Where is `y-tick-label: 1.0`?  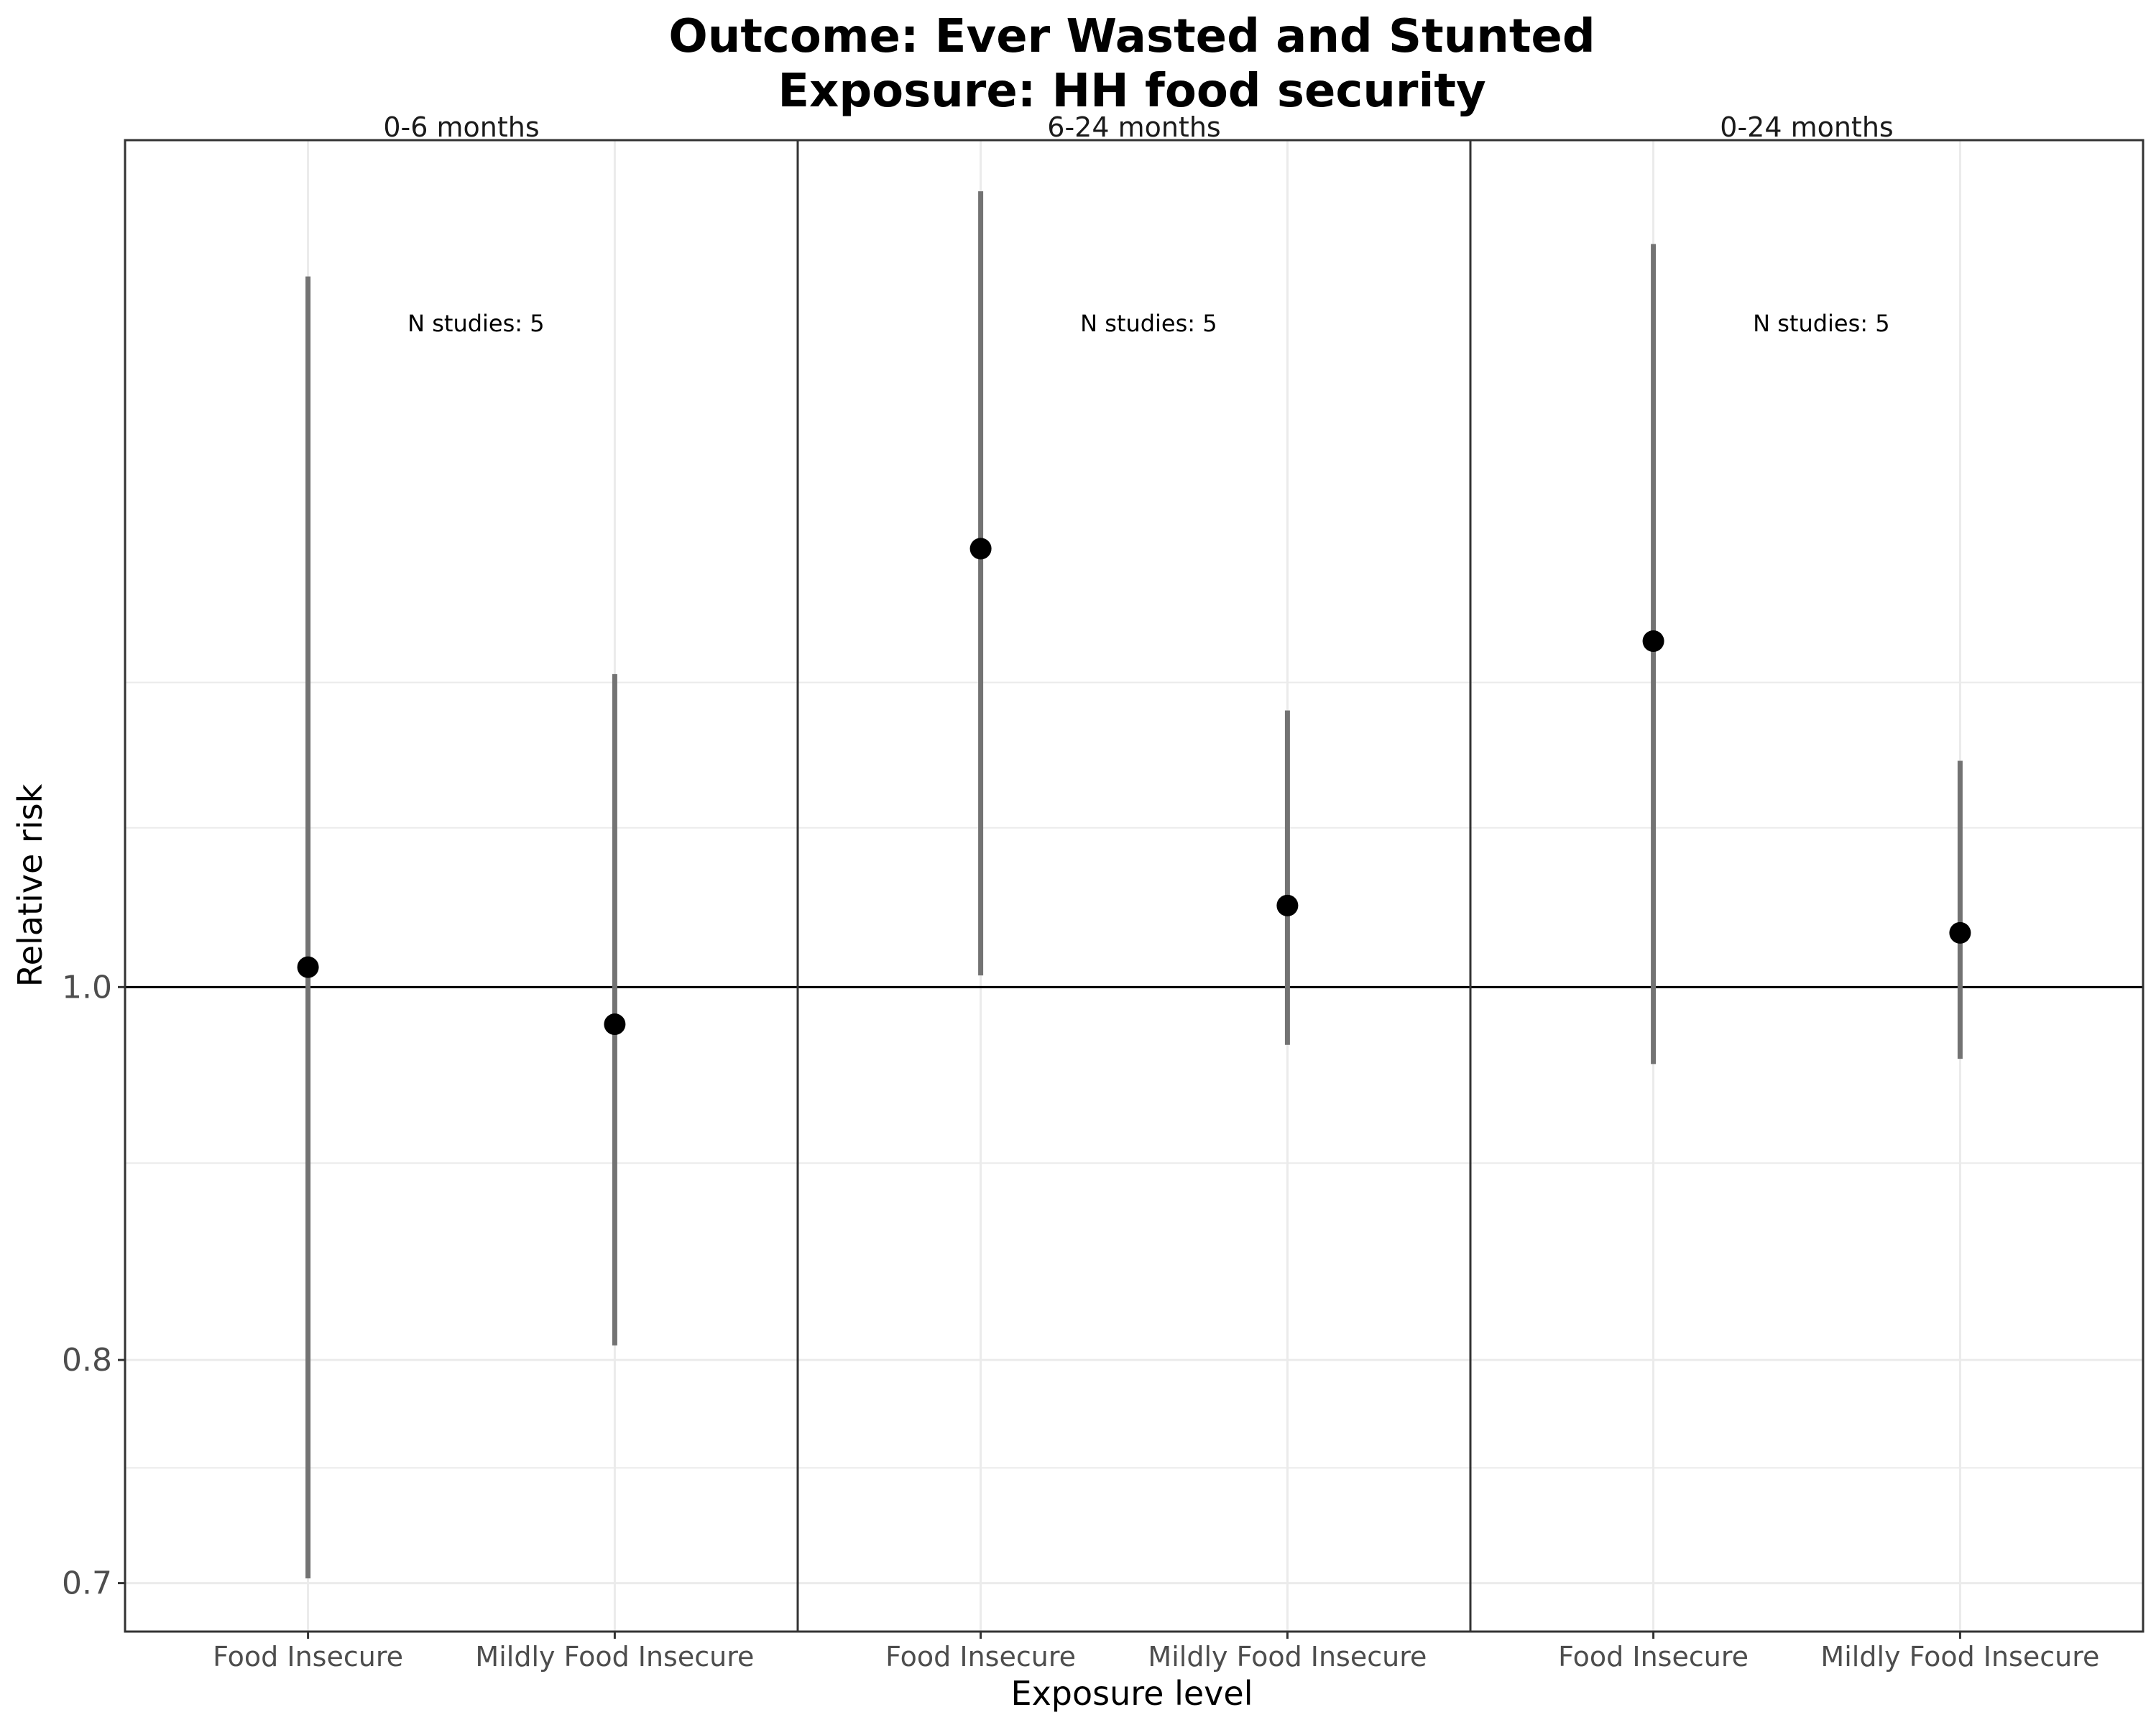 y-tick-label: 1.0 is located at coordinates (87, 987).